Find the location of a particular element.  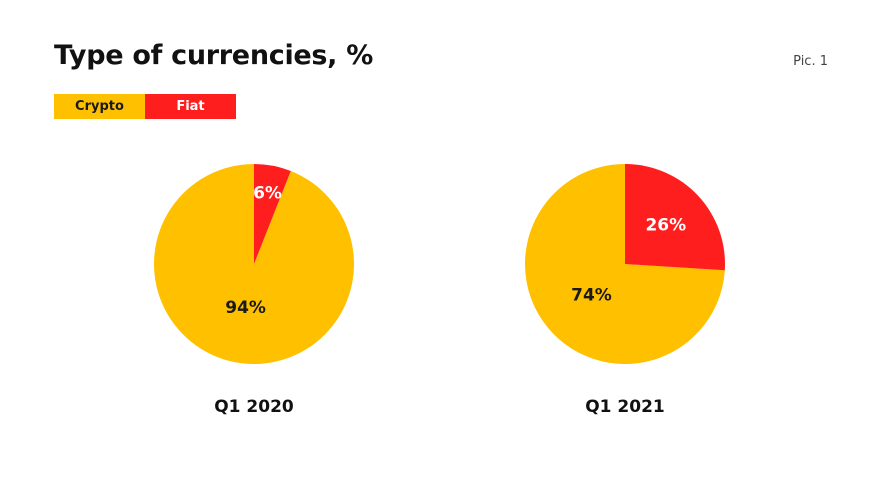

slice-label-fiat: 6% is located at coordinates (267, 193).